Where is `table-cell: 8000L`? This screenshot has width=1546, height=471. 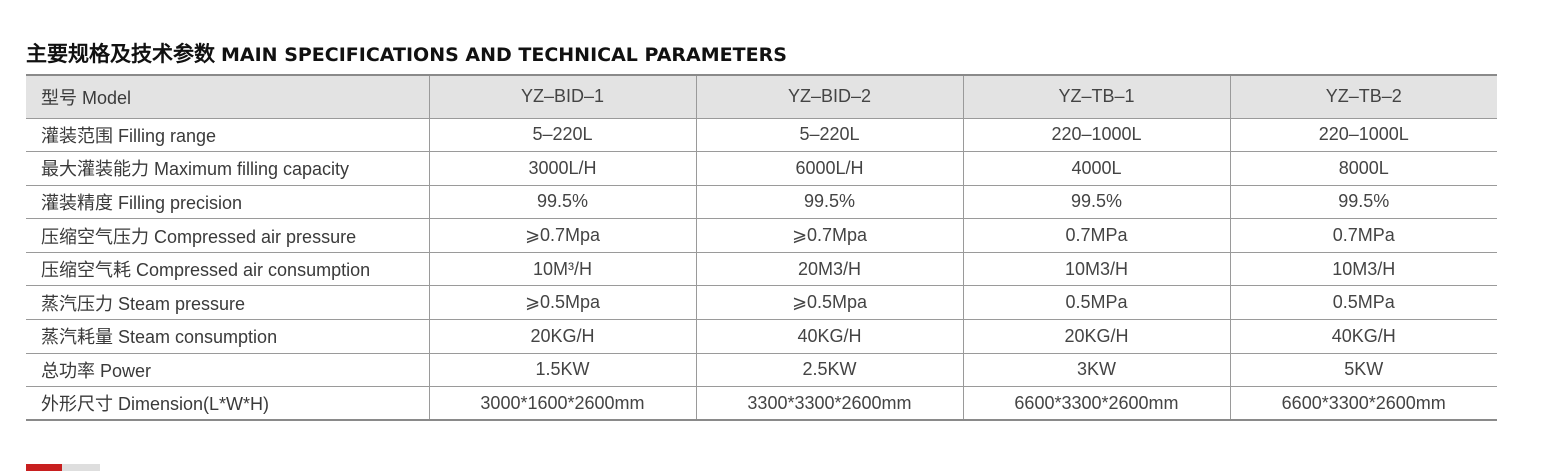
table-cell: 8000L is located at coordinates (1363, 168).